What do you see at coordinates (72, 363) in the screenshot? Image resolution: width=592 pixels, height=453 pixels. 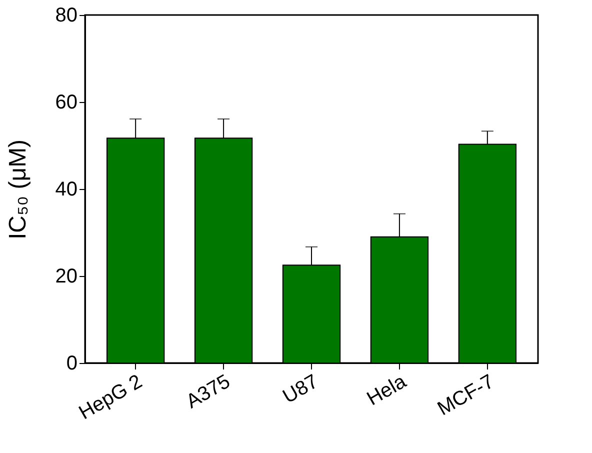 I see `y-tick-label: 0` at bounding box center [72, 363].